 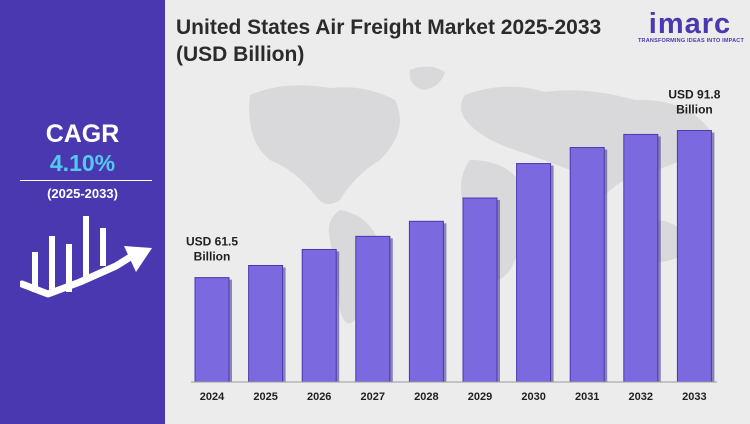 What do you see at coordinates (319, 397) in the screenshot?
I see `x-tick-label: 2026` at bounding box center [319, 397].